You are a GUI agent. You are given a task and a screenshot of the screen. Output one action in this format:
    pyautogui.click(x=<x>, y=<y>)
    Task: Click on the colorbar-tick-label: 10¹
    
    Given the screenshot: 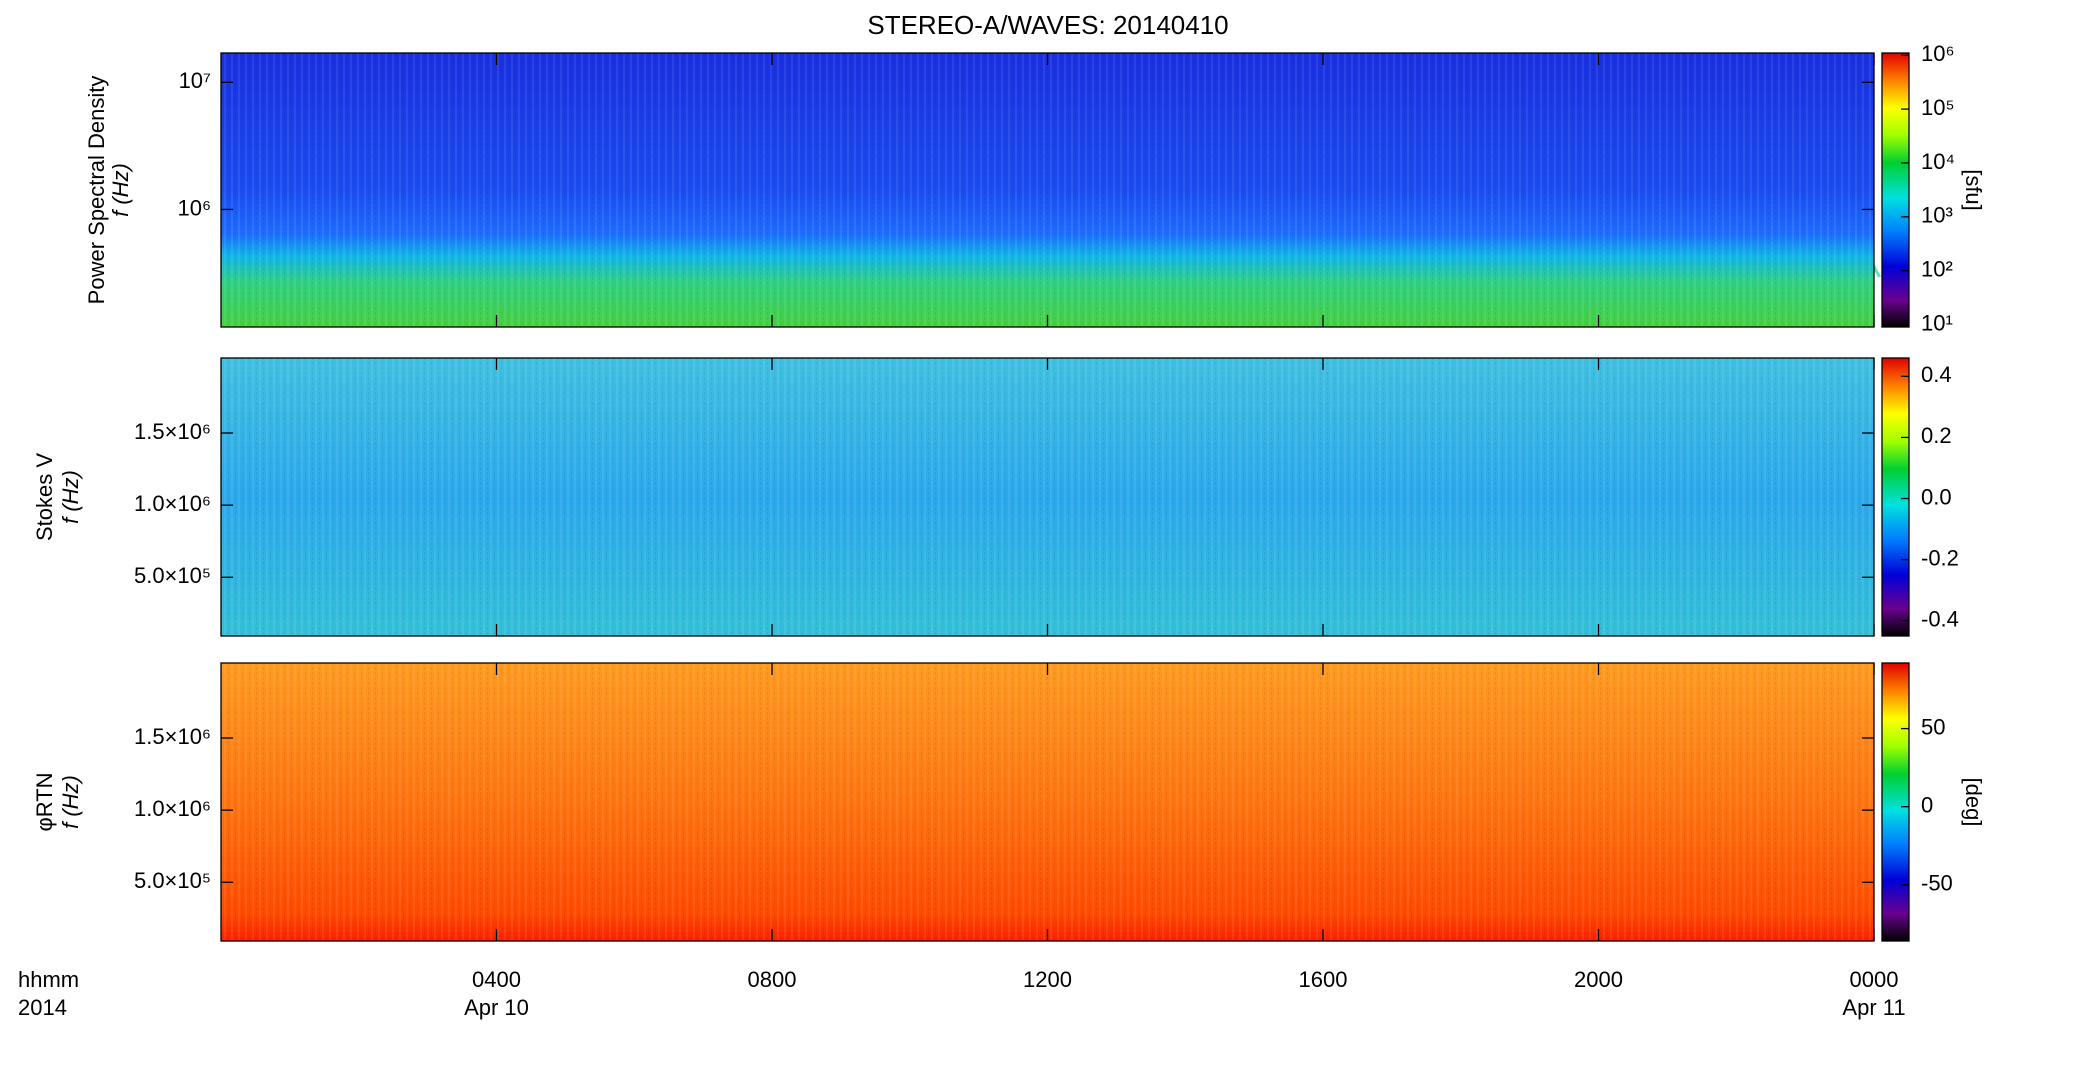 What is the action you would take?
    pyautogui.click(x=1937, y=322)
    